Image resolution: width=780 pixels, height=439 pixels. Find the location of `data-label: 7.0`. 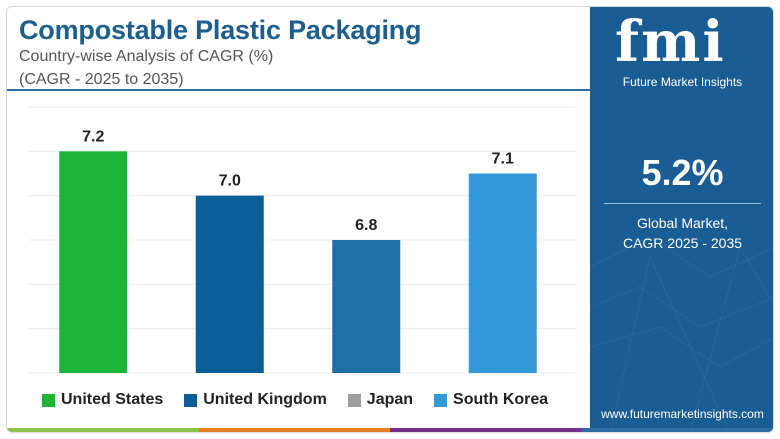

data-label: 7.0 is located at coordinates (230, 181).